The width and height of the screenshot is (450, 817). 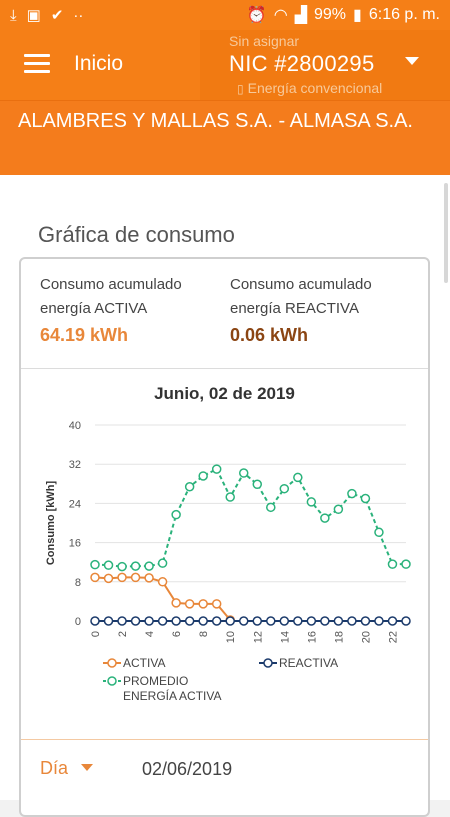 What do you see at coordinates (285, 637) in the screenshot?
I see `x-tick-label: 14` at bounding box center [285, 637].